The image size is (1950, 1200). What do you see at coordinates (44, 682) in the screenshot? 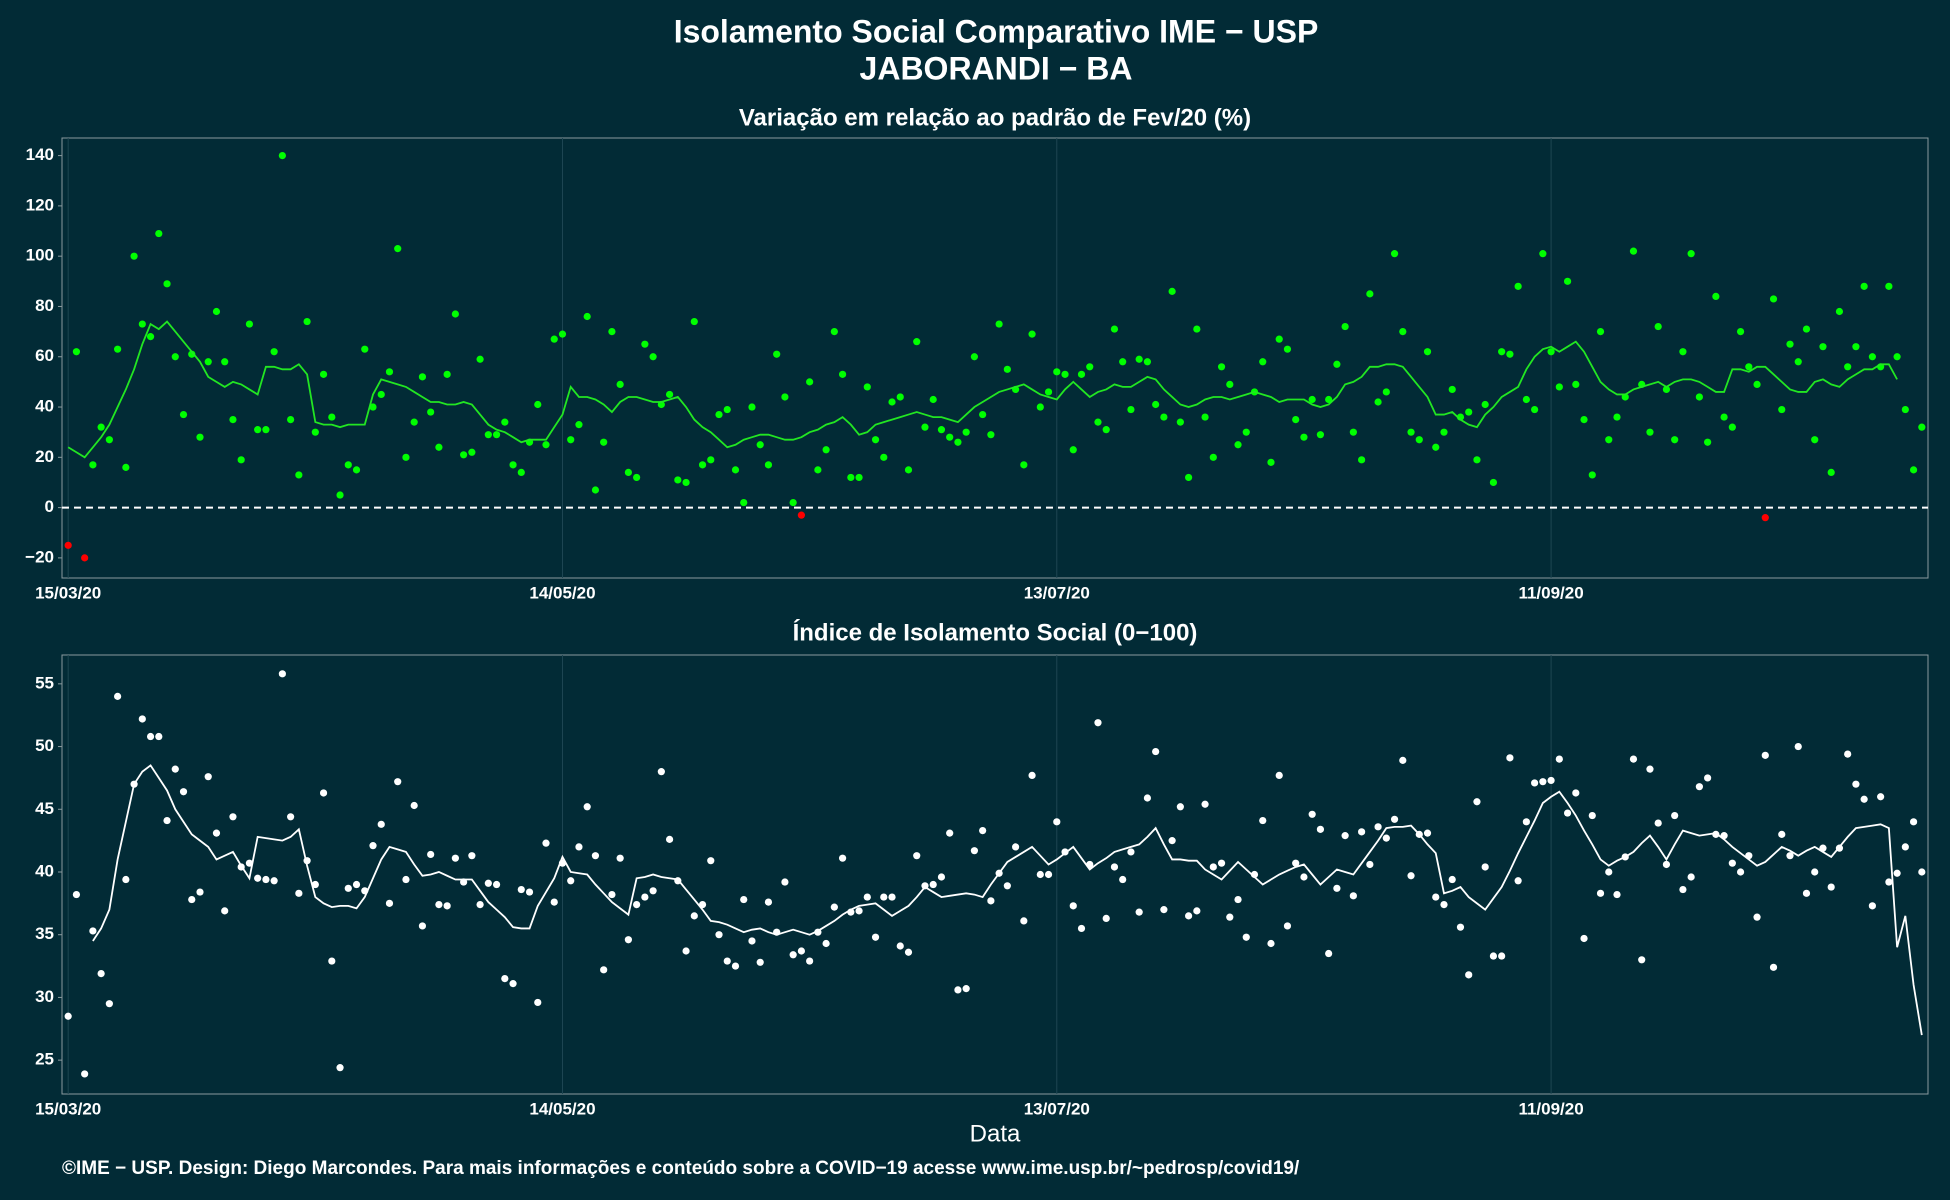
I see `y-tick-label: 55` at bounding box center [44, 682].